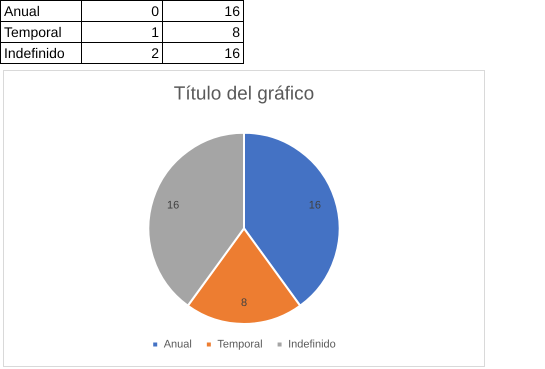 The width and height of the screenshot is (545, 369). I want to click on text: Temporal, so click(41, 32).